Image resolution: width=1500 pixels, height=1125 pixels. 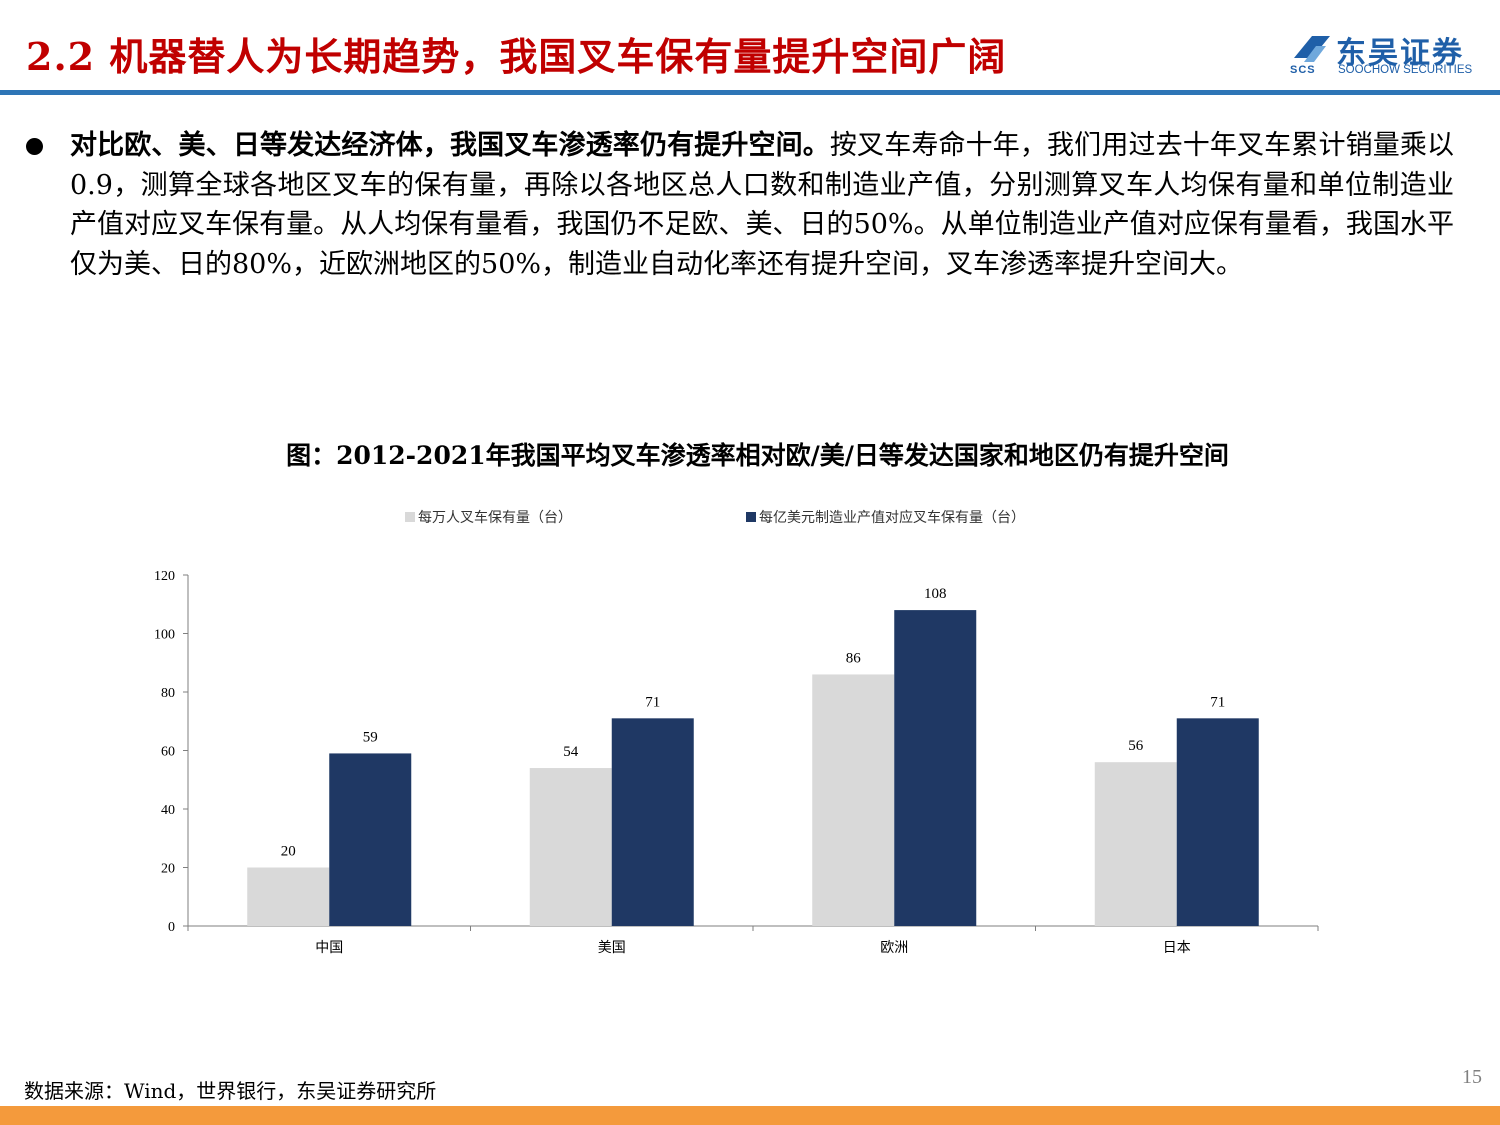 I want to click on data-label: 108, so click(x=935, y=594).